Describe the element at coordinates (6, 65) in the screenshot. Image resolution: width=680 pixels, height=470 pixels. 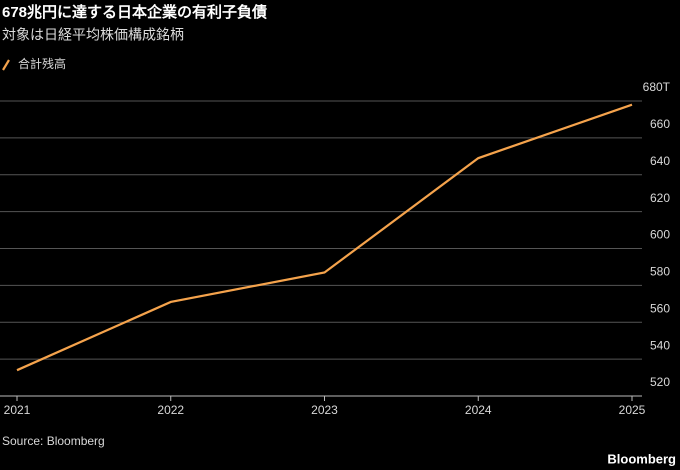
I see `legend-swatch` at that location.